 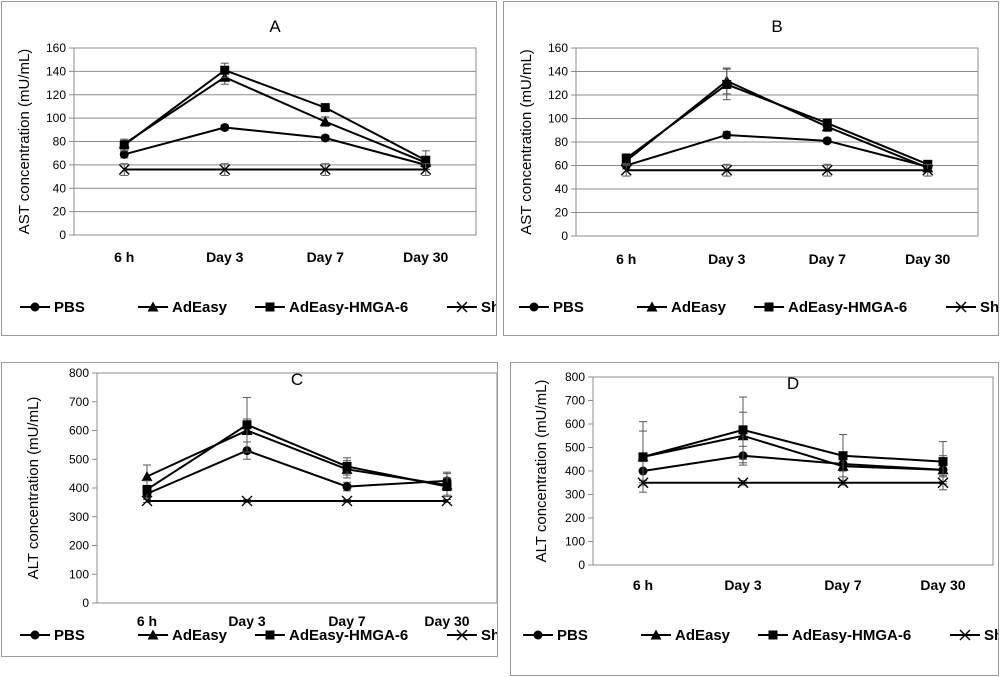 I want to click on chart-title: A, so click(x=275, y=26).